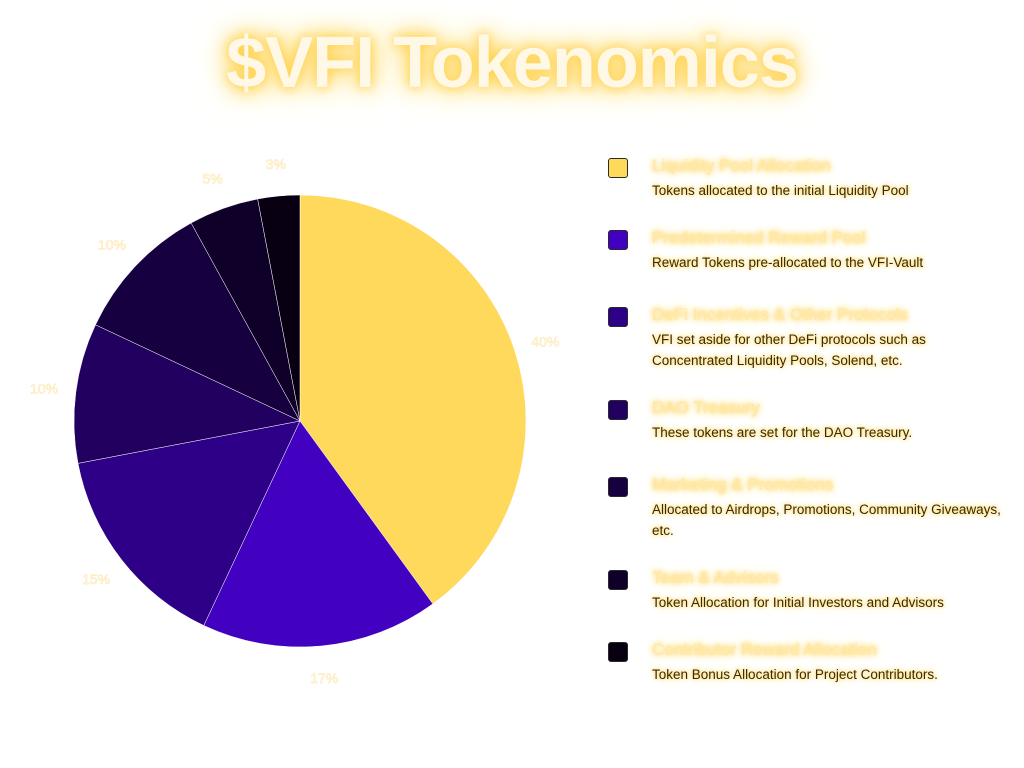 This screenshot has width=1024, height=768. I want to click on slice-percent-label: 15%, so click(96, 579).